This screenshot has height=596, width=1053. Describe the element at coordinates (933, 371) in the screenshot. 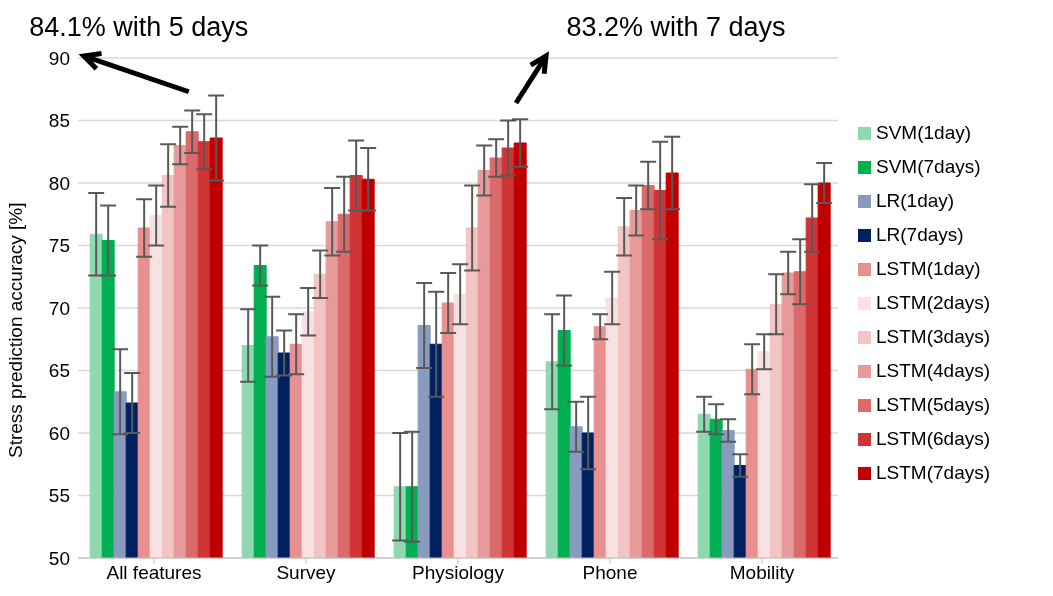

I see `legend-label: LSTM(4days)` at that location.